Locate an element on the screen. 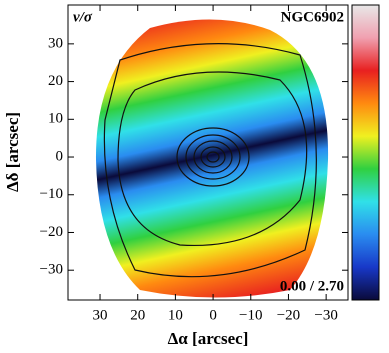  colorbar is located at coordinates (365, 152).